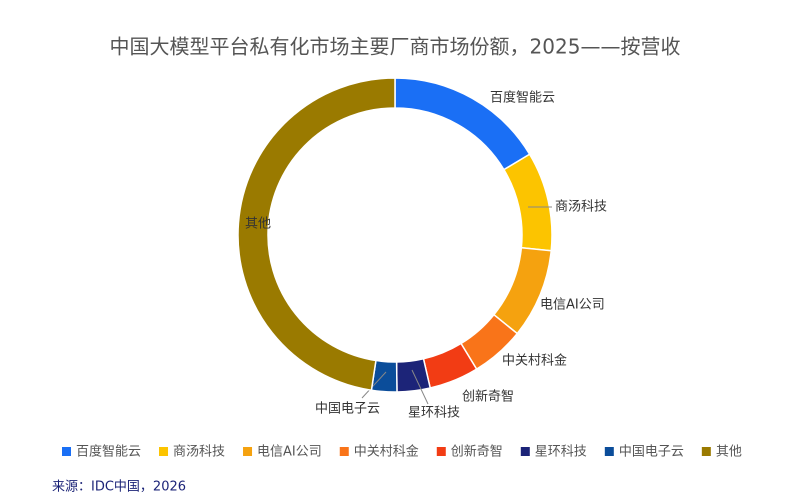 This screenshot has width=790, height=502. What do you see at coordinates (386, 452) in the screenshot?
I see `legend-label: 中关村科金` at bounding box center [386, 452].